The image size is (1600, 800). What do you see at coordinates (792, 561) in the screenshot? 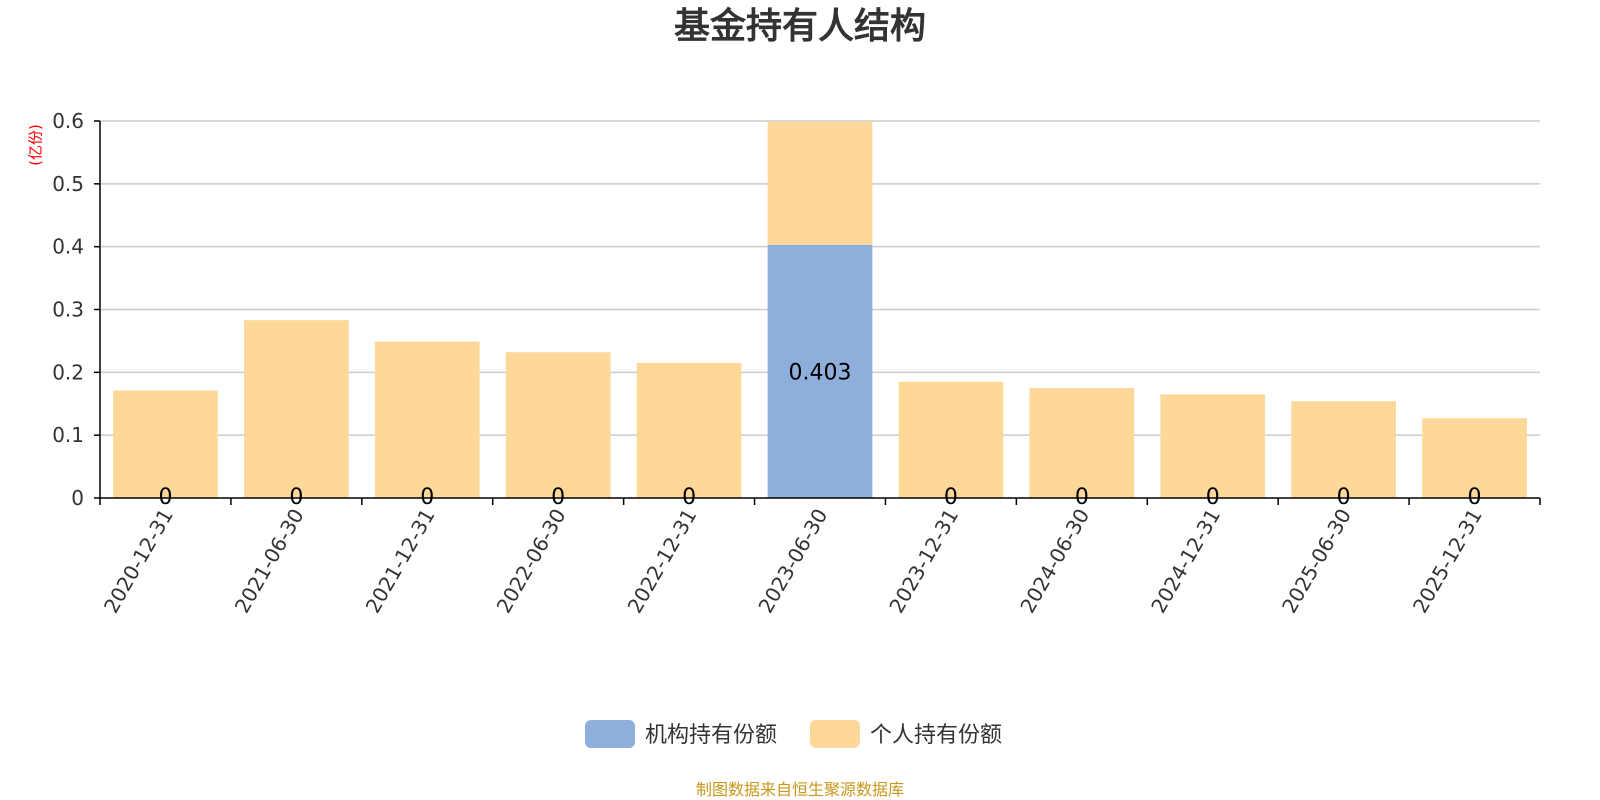
I see `x-tick-label: 2023-06-30` at bounding box center [792, 561].